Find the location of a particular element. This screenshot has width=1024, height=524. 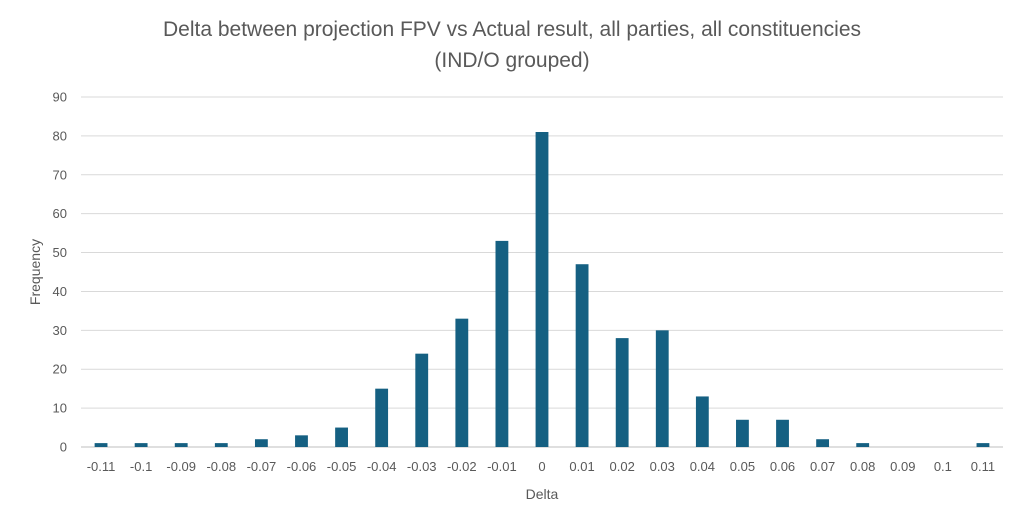

bar-0.01 is located at coordinates (582, 355).